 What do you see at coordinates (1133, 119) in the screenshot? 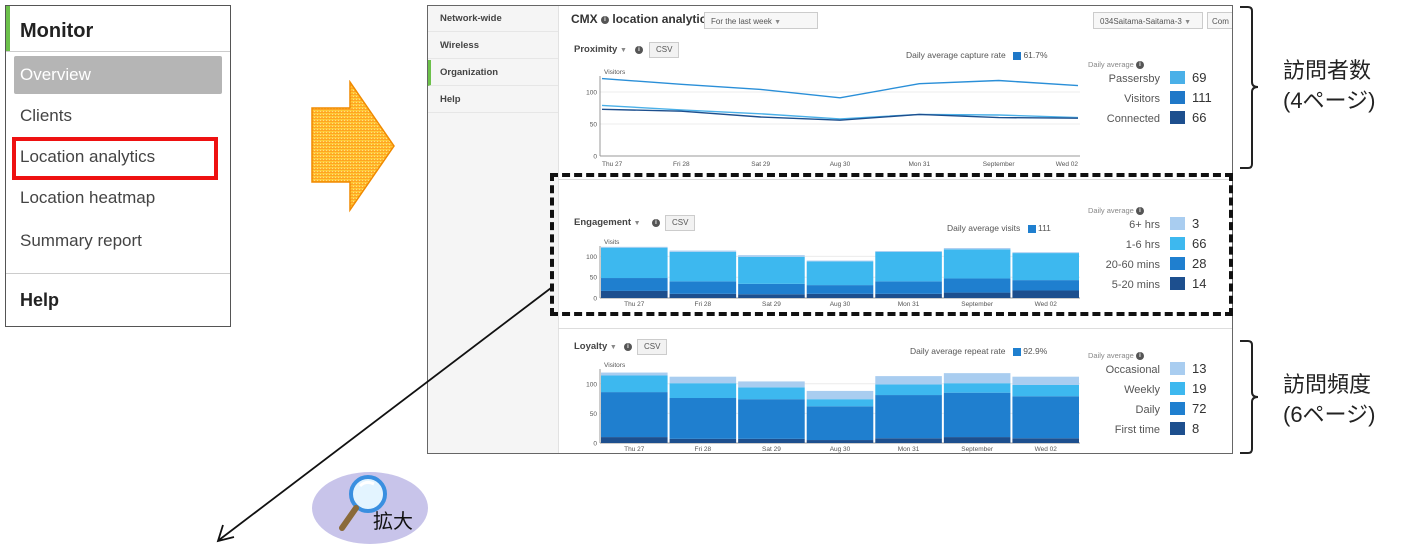
I see `legend-label: Connected` at bounding box center [1133, 119].